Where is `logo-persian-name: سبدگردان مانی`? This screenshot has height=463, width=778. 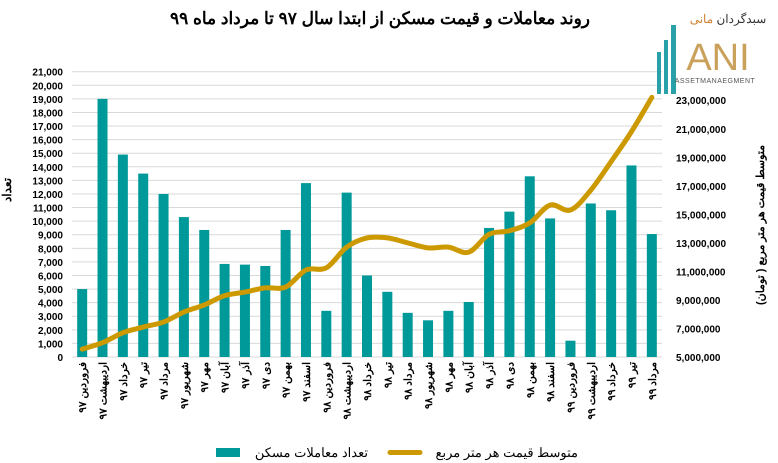 logo-persian-name: سبدگردان مانی is located at coordinates (728, 19).